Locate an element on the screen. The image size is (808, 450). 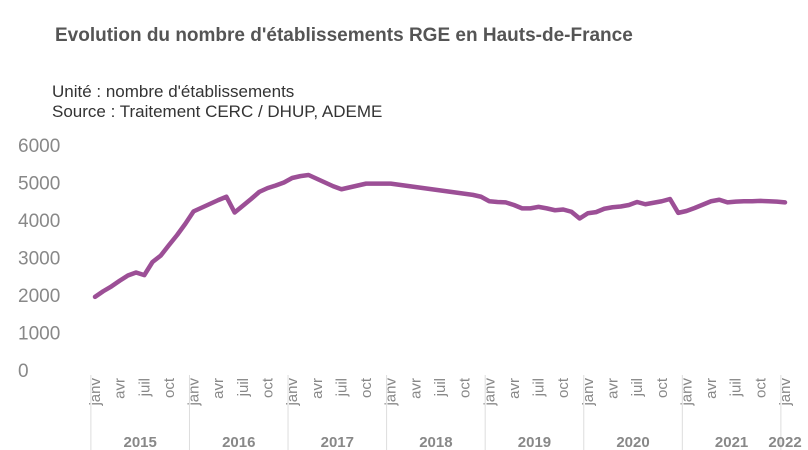
year-label: 2016 is located at coordinates (238, 442).